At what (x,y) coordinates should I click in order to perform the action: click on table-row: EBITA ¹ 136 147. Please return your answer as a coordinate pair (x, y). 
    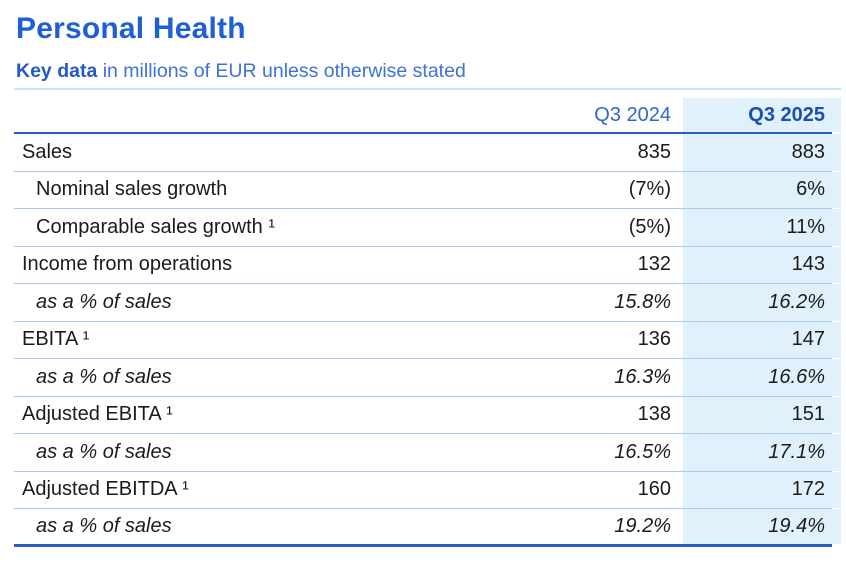
    Looking at the image, I should click on (427, 340).